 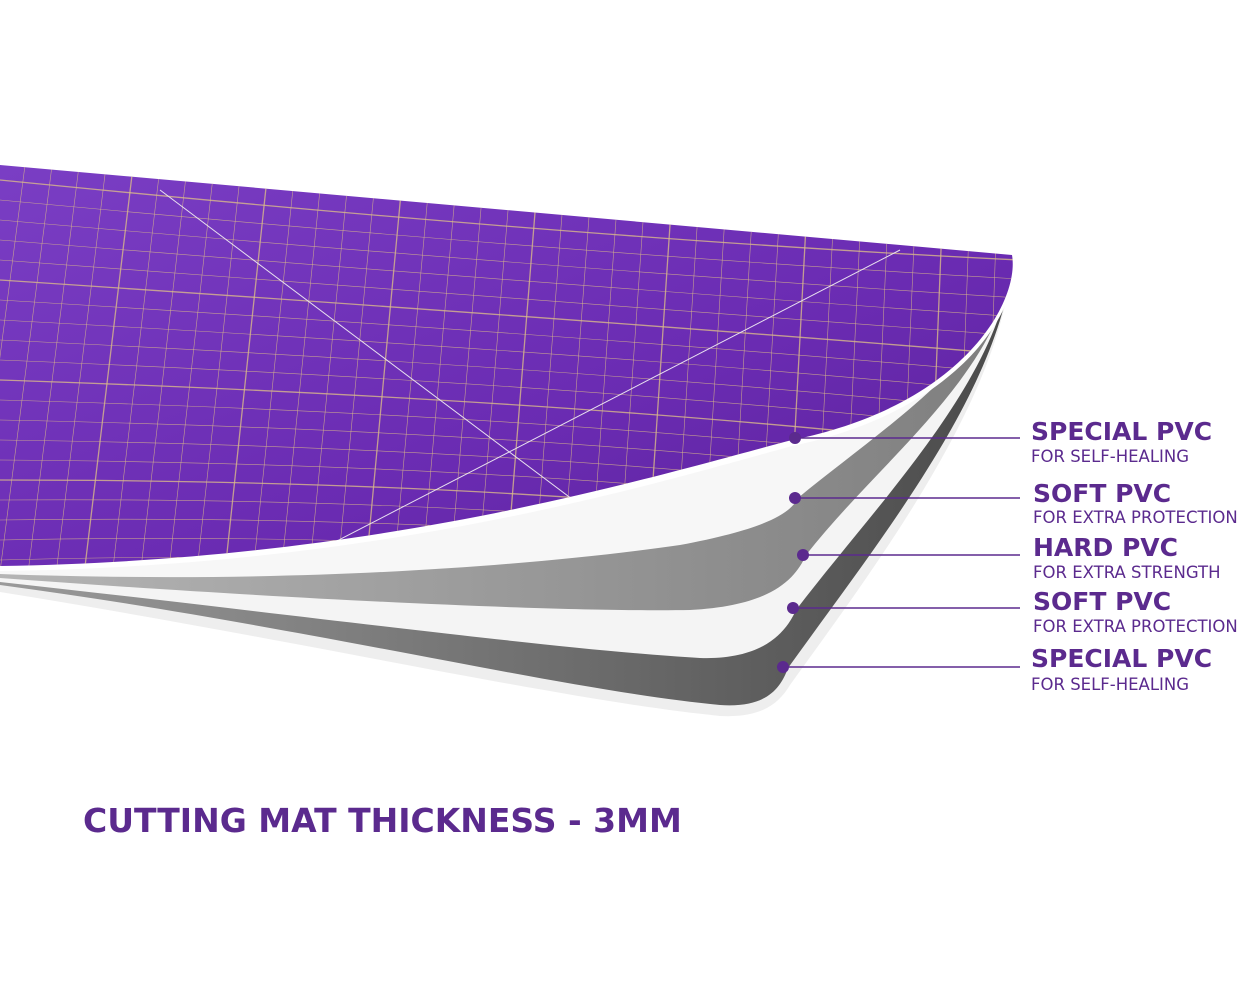 I want to click on layer-title: HARD PVC, so click(x=1105, y=547).